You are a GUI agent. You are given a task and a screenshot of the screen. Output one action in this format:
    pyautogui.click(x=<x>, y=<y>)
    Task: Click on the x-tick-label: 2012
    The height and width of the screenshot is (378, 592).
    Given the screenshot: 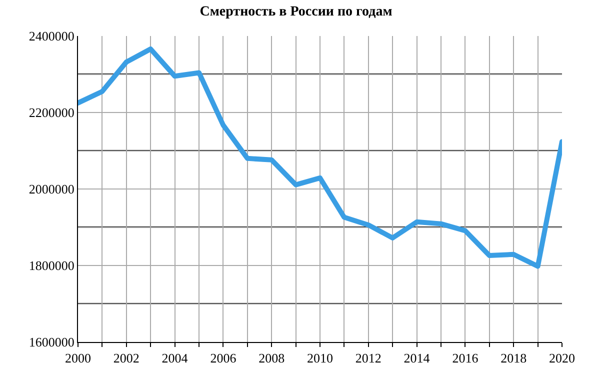 What is the action you would take?
    pyautogui.click(x=368, y=358)
    